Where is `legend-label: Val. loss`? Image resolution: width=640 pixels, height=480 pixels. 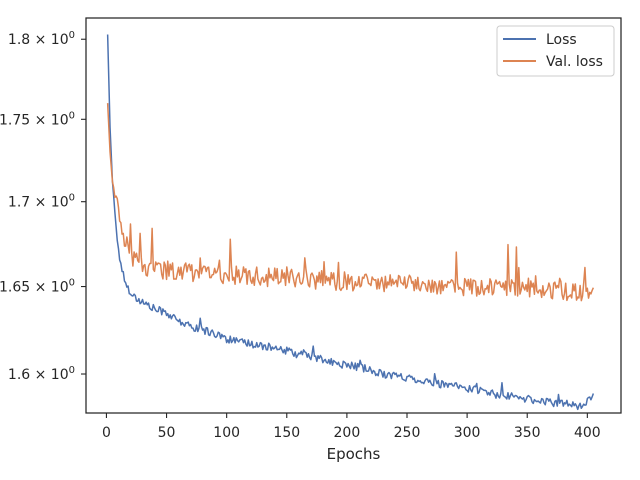 legend-label: Val. loss is located at coordinates (574, 62).